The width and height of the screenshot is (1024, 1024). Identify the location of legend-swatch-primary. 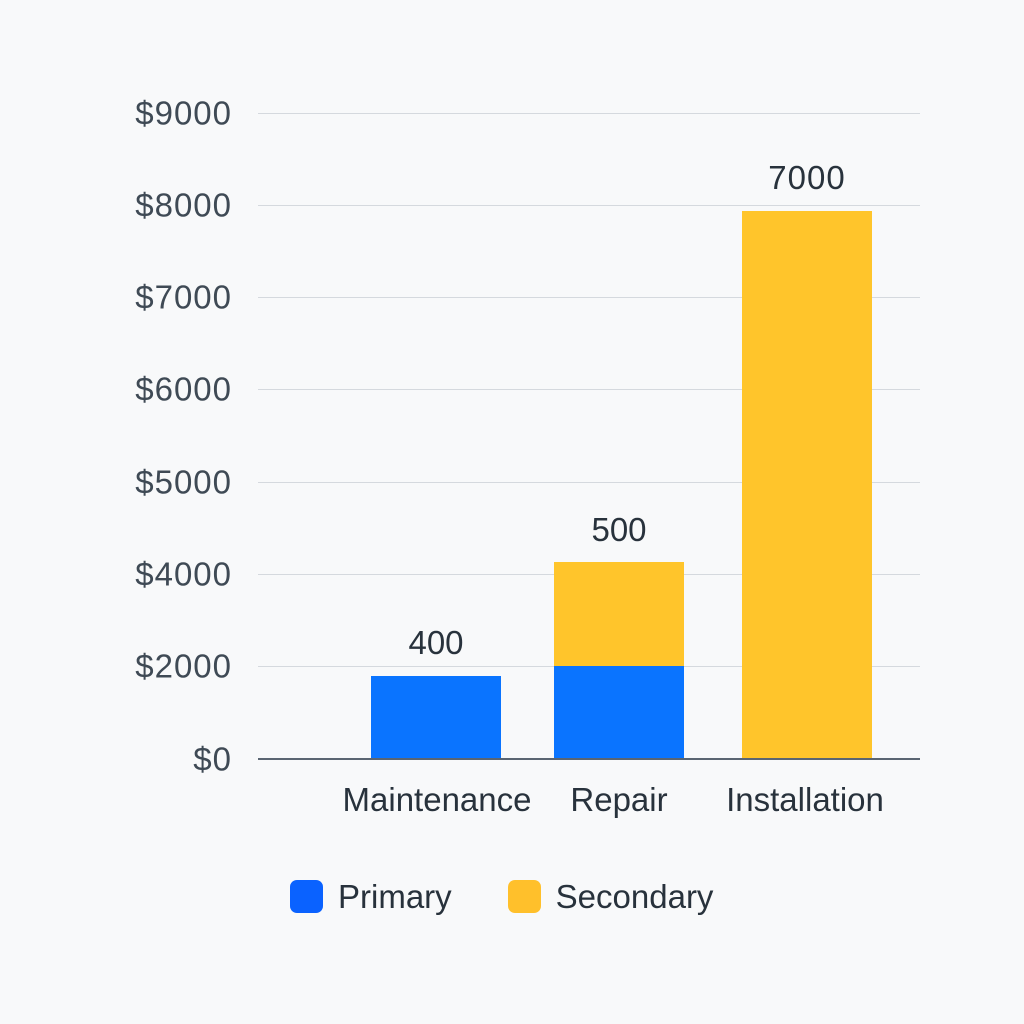
(306, 896).